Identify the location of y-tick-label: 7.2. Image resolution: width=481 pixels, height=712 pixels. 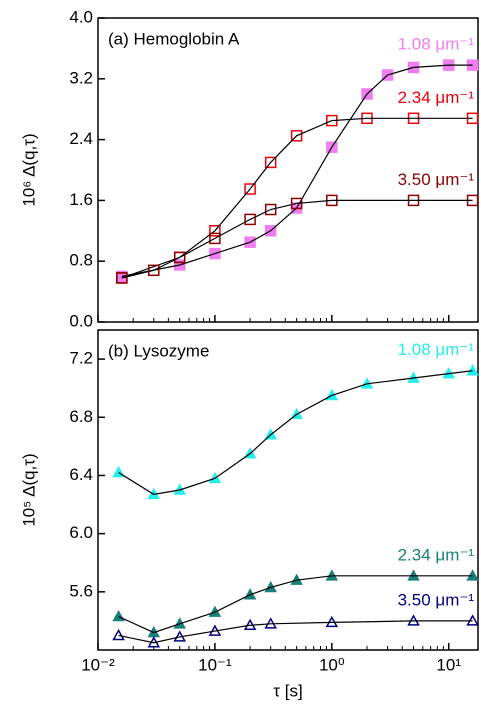
(81, 358).